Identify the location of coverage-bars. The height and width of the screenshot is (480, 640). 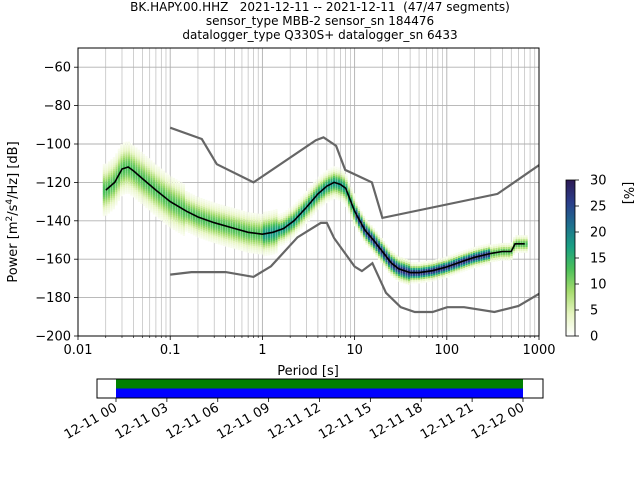
(319, 388).